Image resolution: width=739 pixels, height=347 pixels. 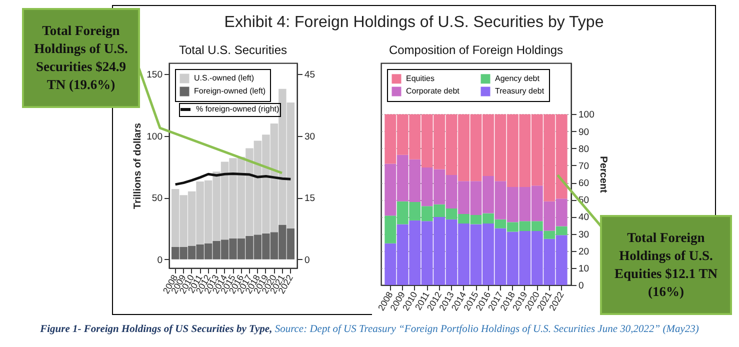 What do you see at coordinates (310, 136) in the screenshot?
I see `y2-tick-label: 30` at bounding box center [310, 136].